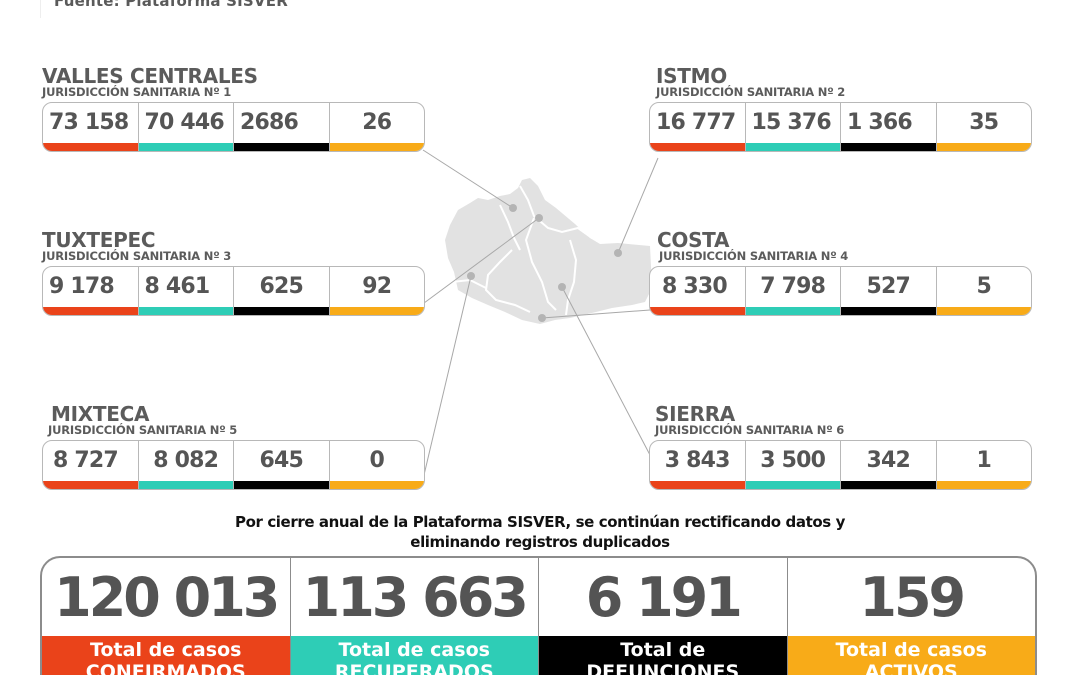 Image resolution: width=1080 pixels, height=675 pixels. Describe the element at coordinates (91, 291) in the screenshot. I see `stat-confirmados: 9 178` at that location.